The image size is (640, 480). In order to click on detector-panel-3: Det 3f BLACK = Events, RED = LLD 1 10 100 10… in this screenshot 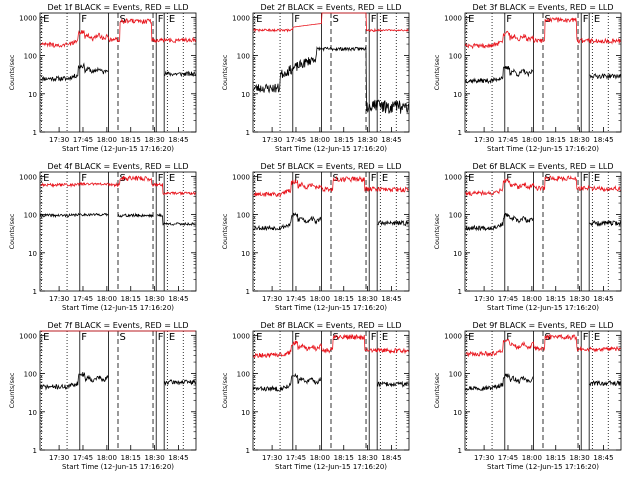, I will do `click(527, 78)`.